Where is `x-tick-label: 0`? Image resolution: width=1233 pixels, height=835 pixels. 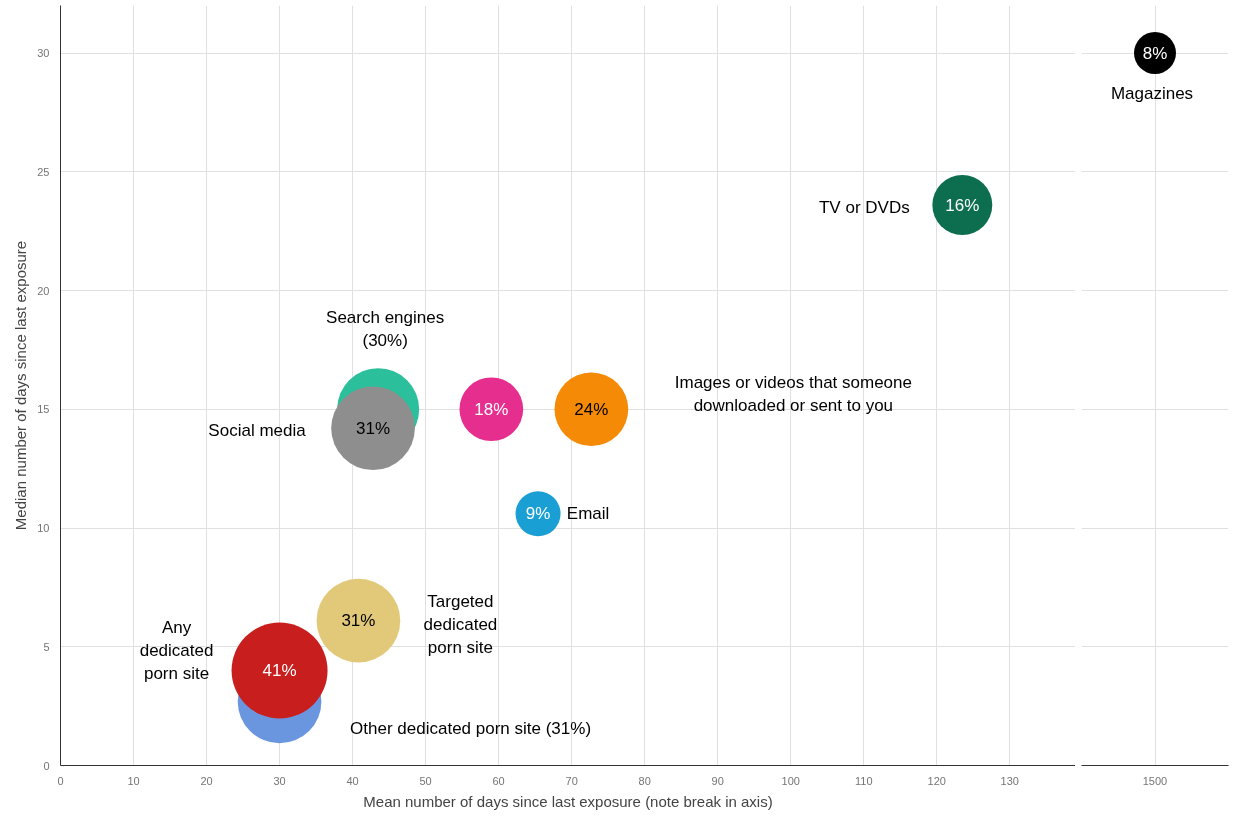
x-tick-label: 0 is located at coordinates (60, 780).